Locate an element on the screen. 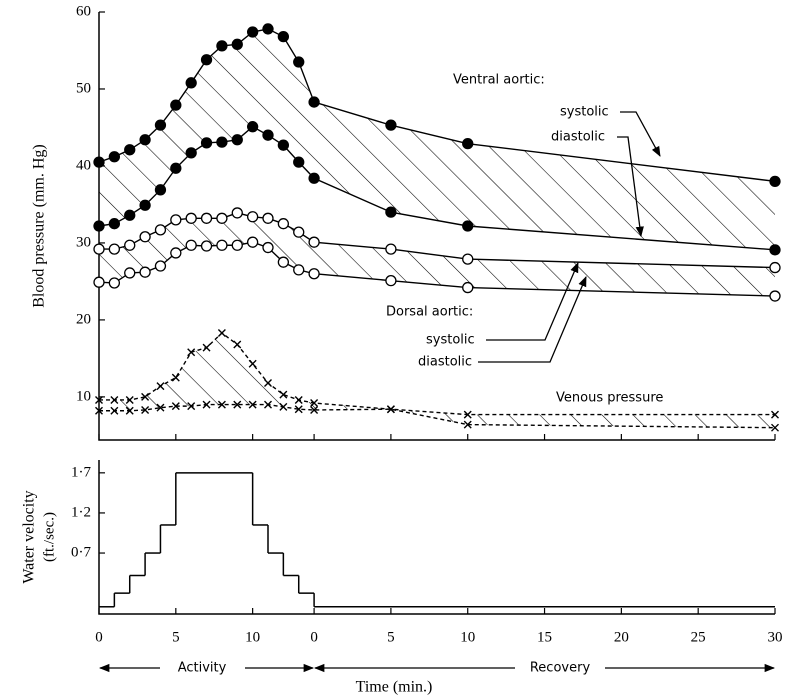  y-tick-label: 40 is located at coordinates (83, 165).